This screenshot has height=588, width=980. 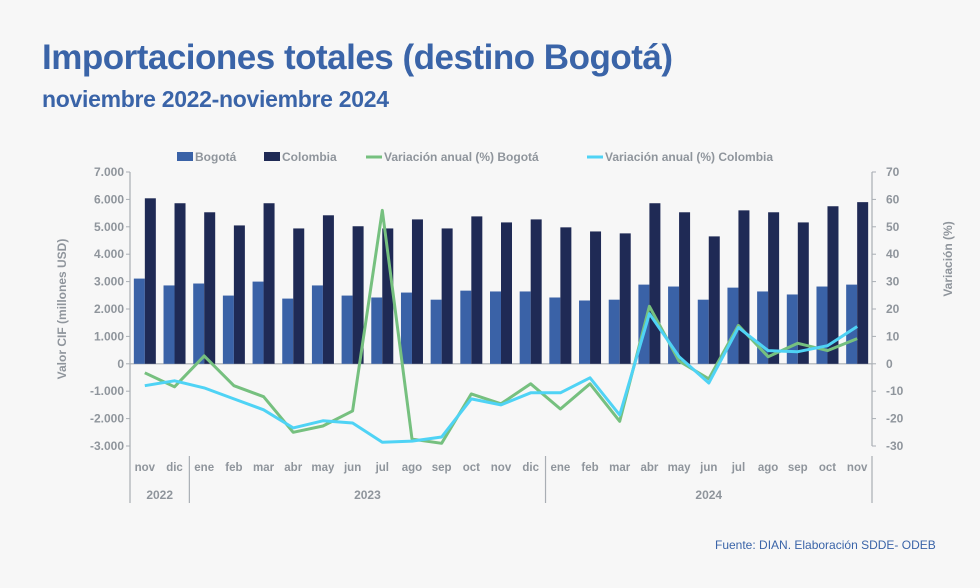 I want to click on y-tick-label-right: 60, so click(x=893, y=199).